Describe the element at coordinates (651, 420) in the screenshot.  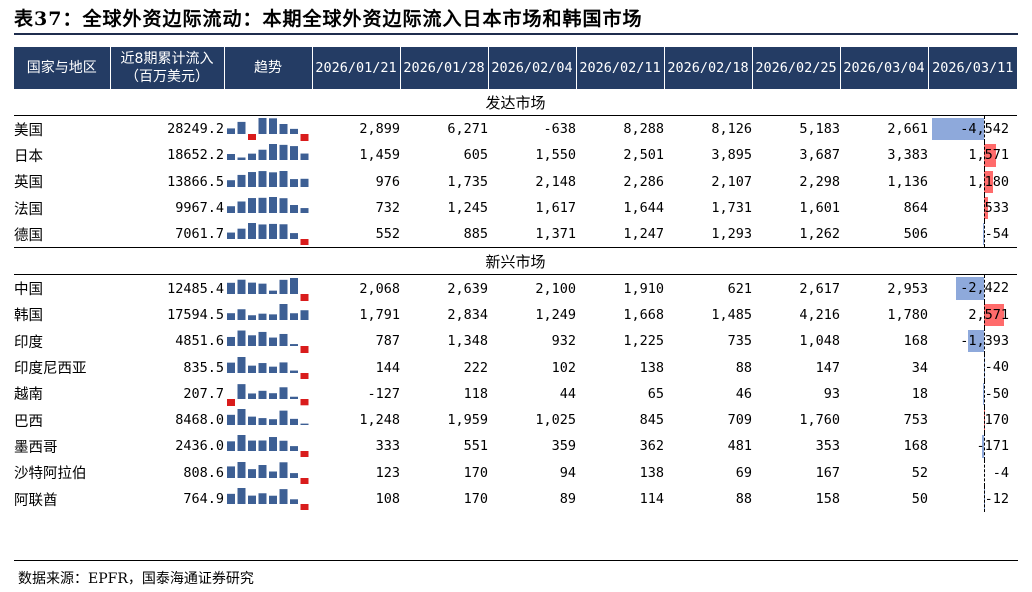
I see `weekly-value: 845` at that location.